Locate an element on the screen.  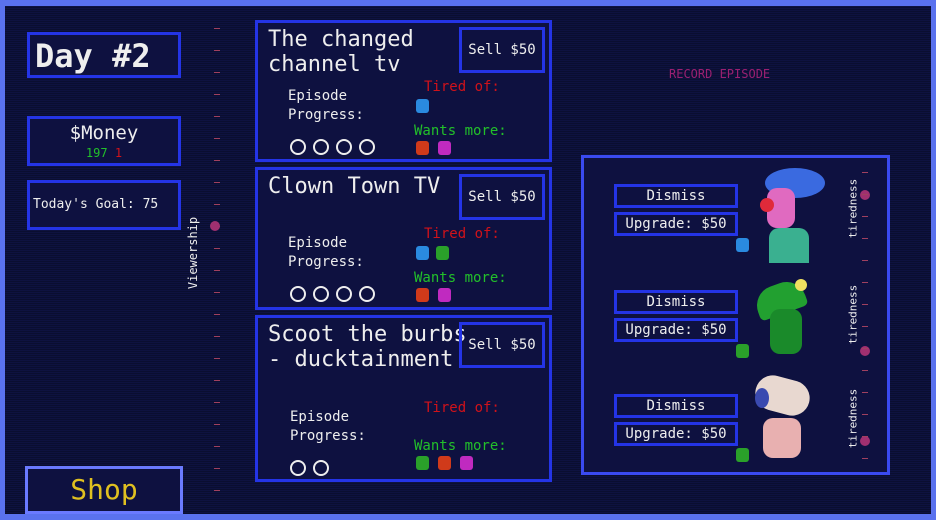
money-value-row: 197 1 is located at coordinates (104, 153).